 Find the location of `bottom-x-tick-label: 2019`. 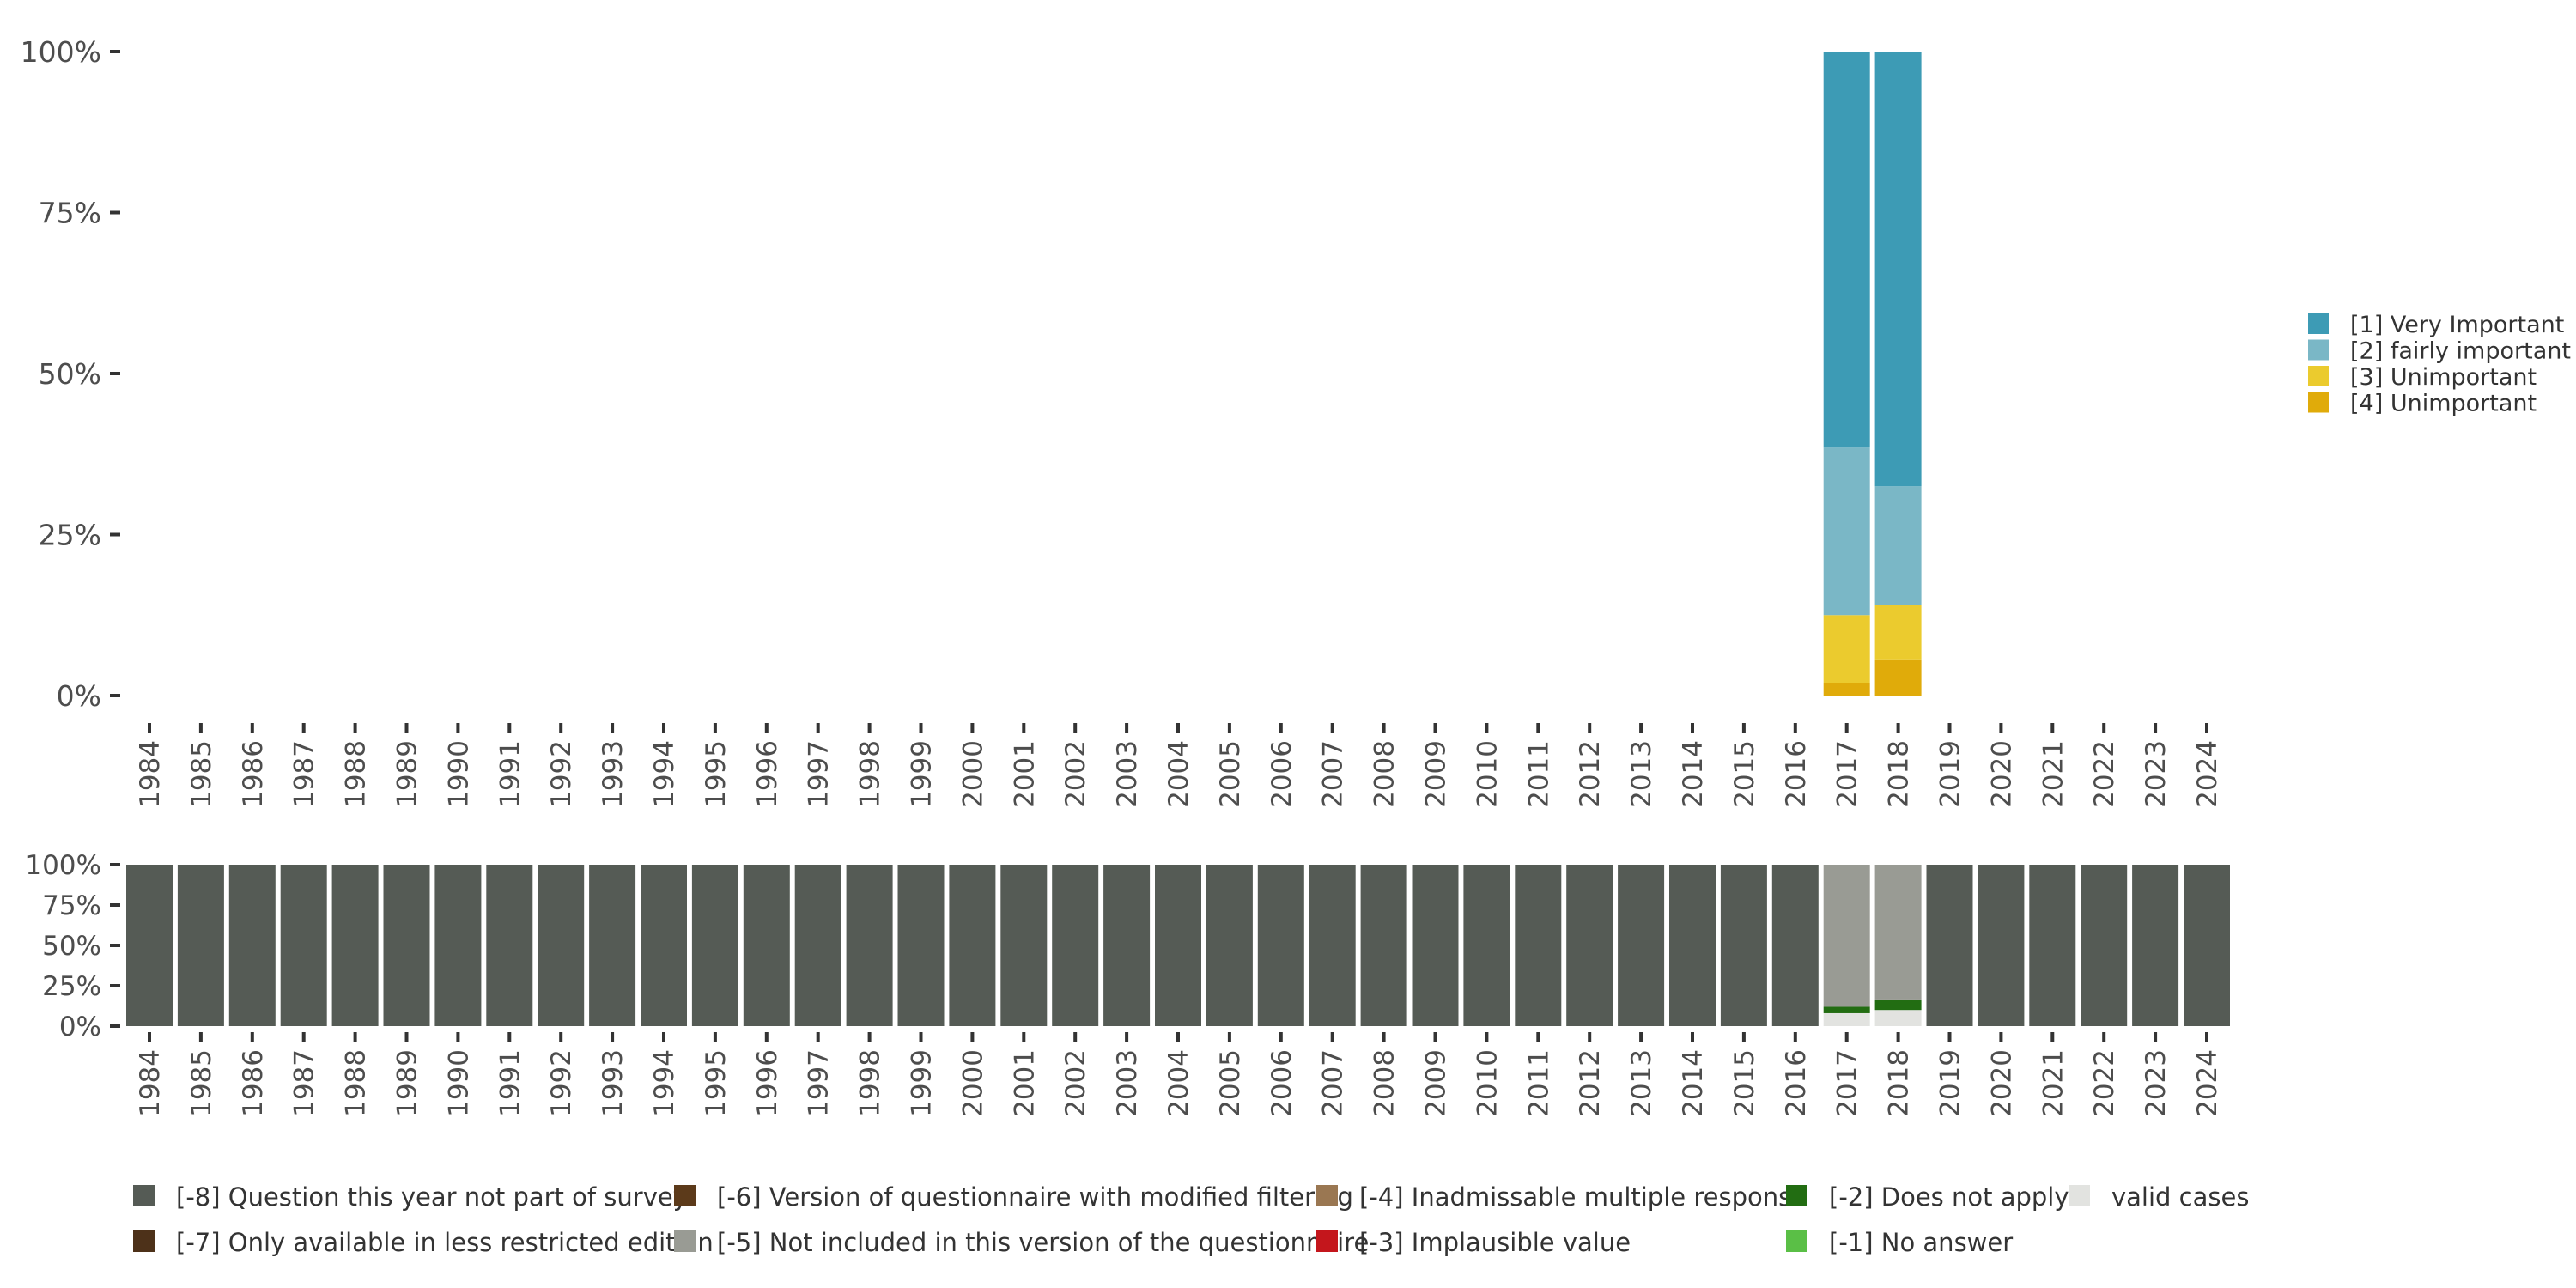

bottom-x-tick-label: 2019 is located at coordinates (1951, 1083).